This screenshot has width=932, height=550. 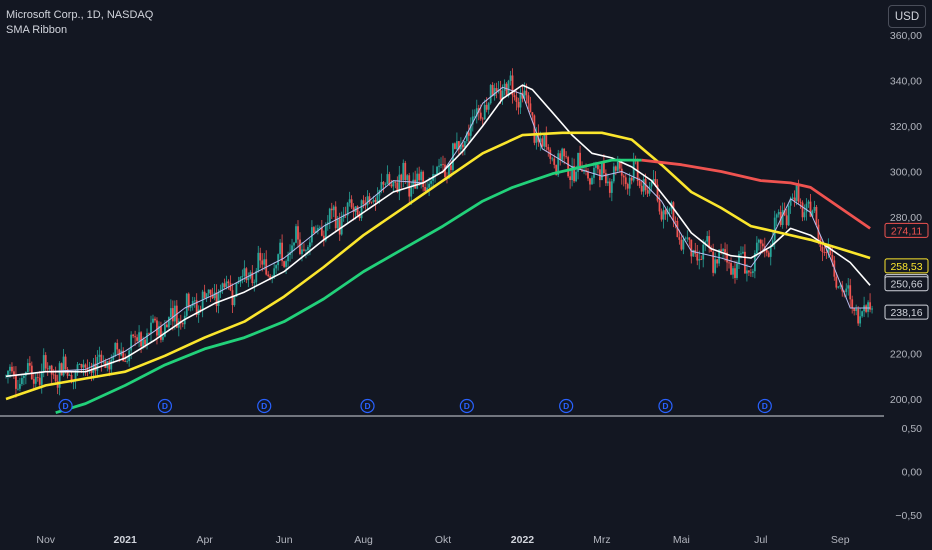 I want to click on time-tick-label: Apr, so click(x=204, y=540).